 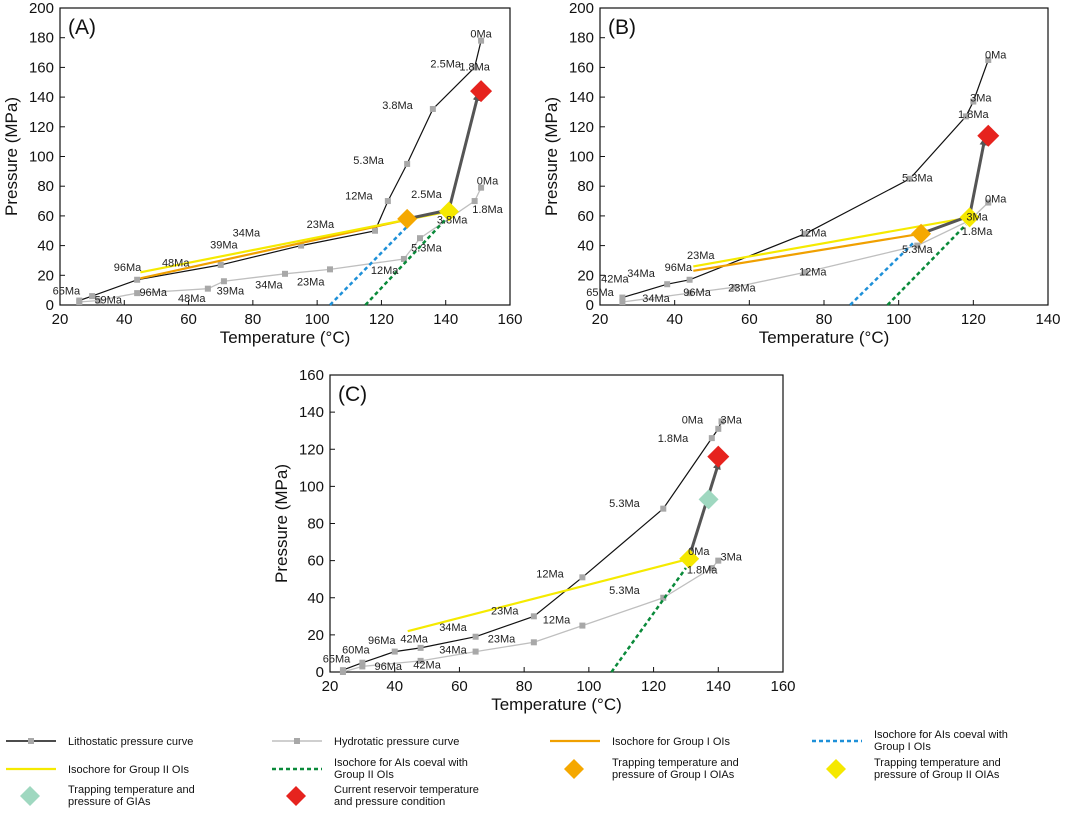 What do you see at coordinates (224, 246) in the screenshot?
I see `age-label: 39Ma` at bounding box center [224, 246].